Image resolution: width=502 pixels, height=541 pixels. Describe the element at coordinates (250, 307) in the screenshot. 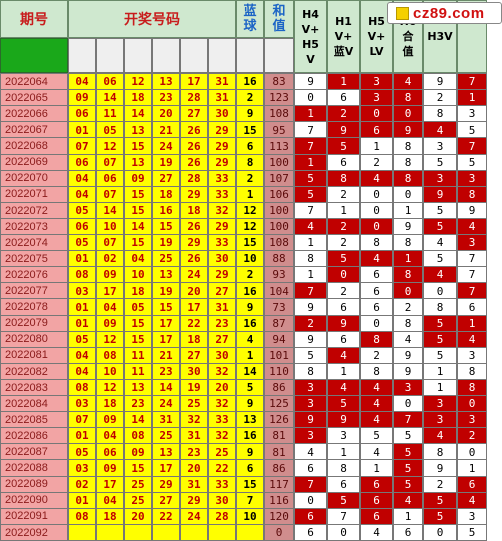

I see `blue-ball-cell: 9` at that location.